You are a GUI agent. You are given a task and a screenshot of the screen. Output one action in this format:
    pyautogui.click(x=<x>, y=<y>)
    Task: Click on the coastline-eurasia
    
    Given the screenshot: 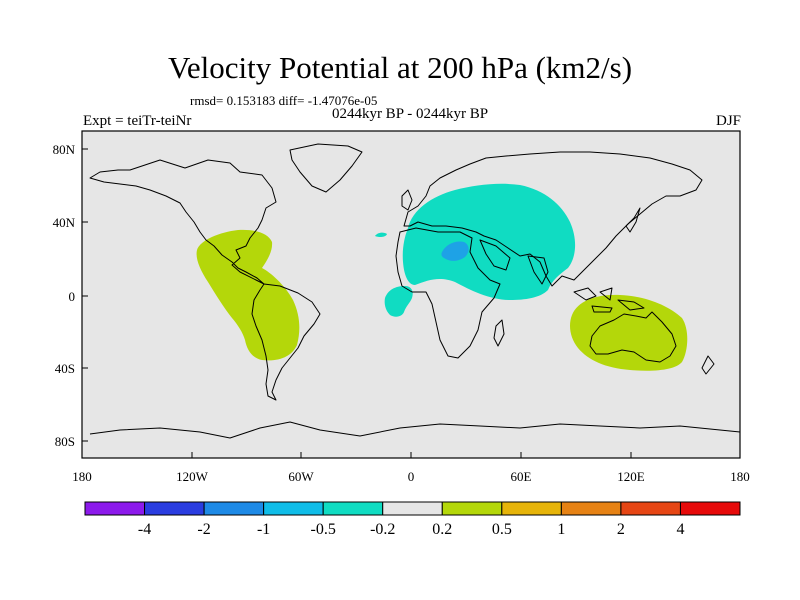 What is the action you would take?
    pyautogui.click(x=553, y=219)
    